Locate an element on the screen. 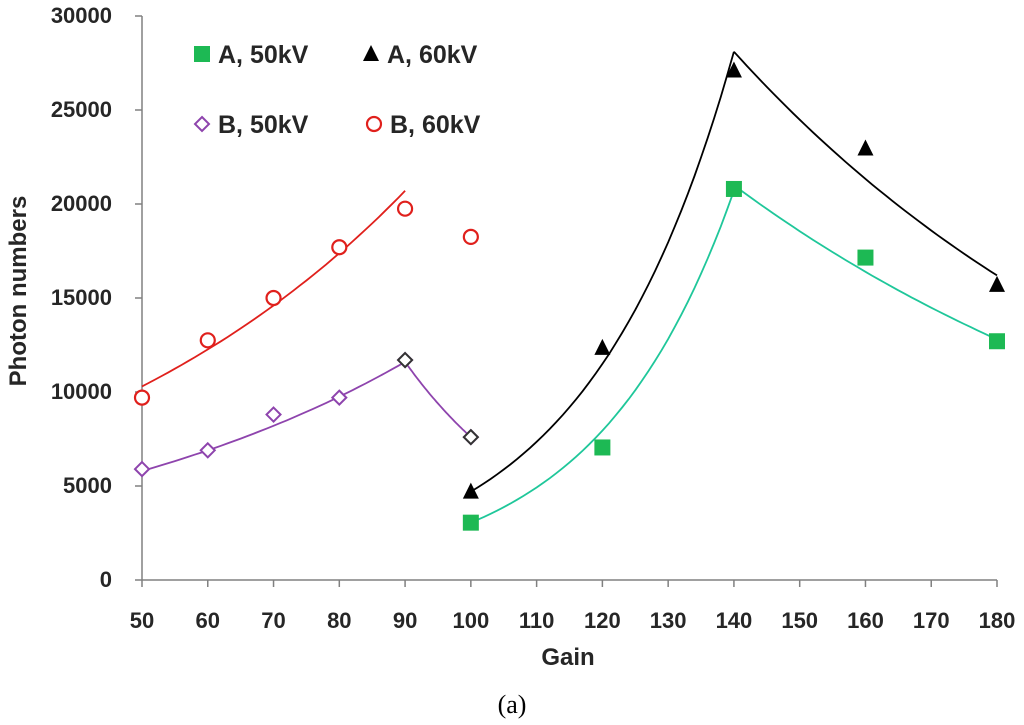 The height and width of the screenshot is (725, 1024). y-tick-label: 30000 is located at coordinates (81, 15).